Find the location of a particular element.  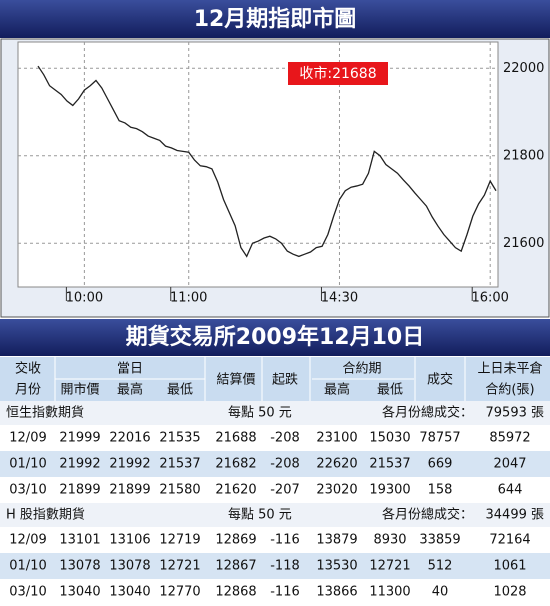

cell: 1061 is located at coordinates (509, 566).